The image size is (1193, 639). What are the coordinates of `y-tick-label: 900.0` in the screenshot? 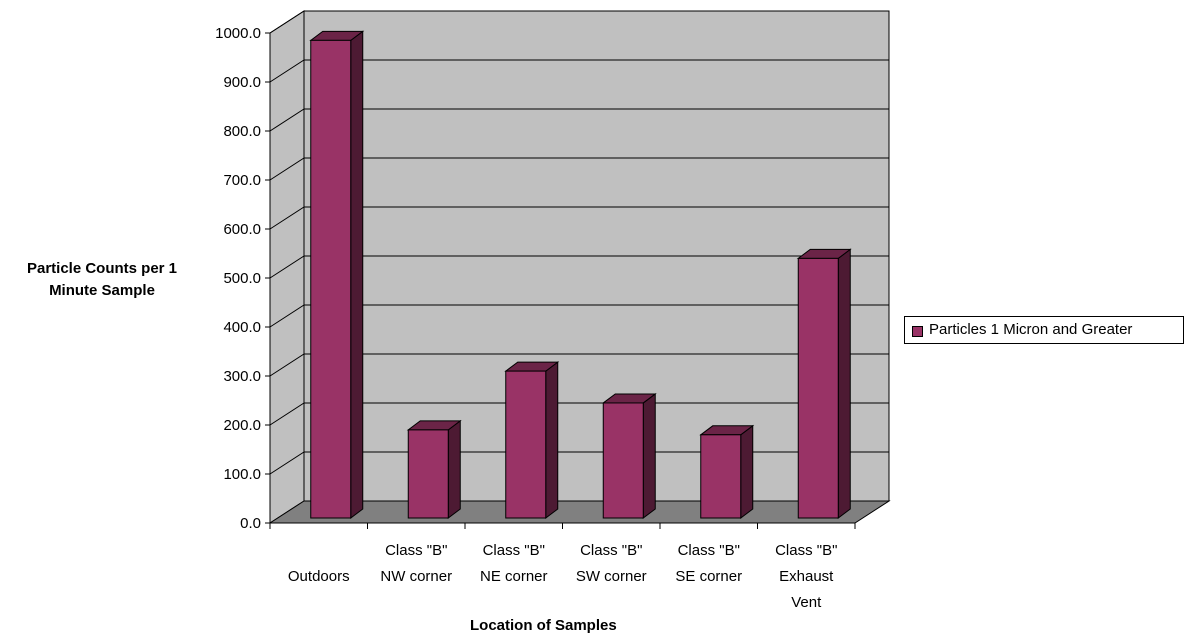 It's located at (242, 82).